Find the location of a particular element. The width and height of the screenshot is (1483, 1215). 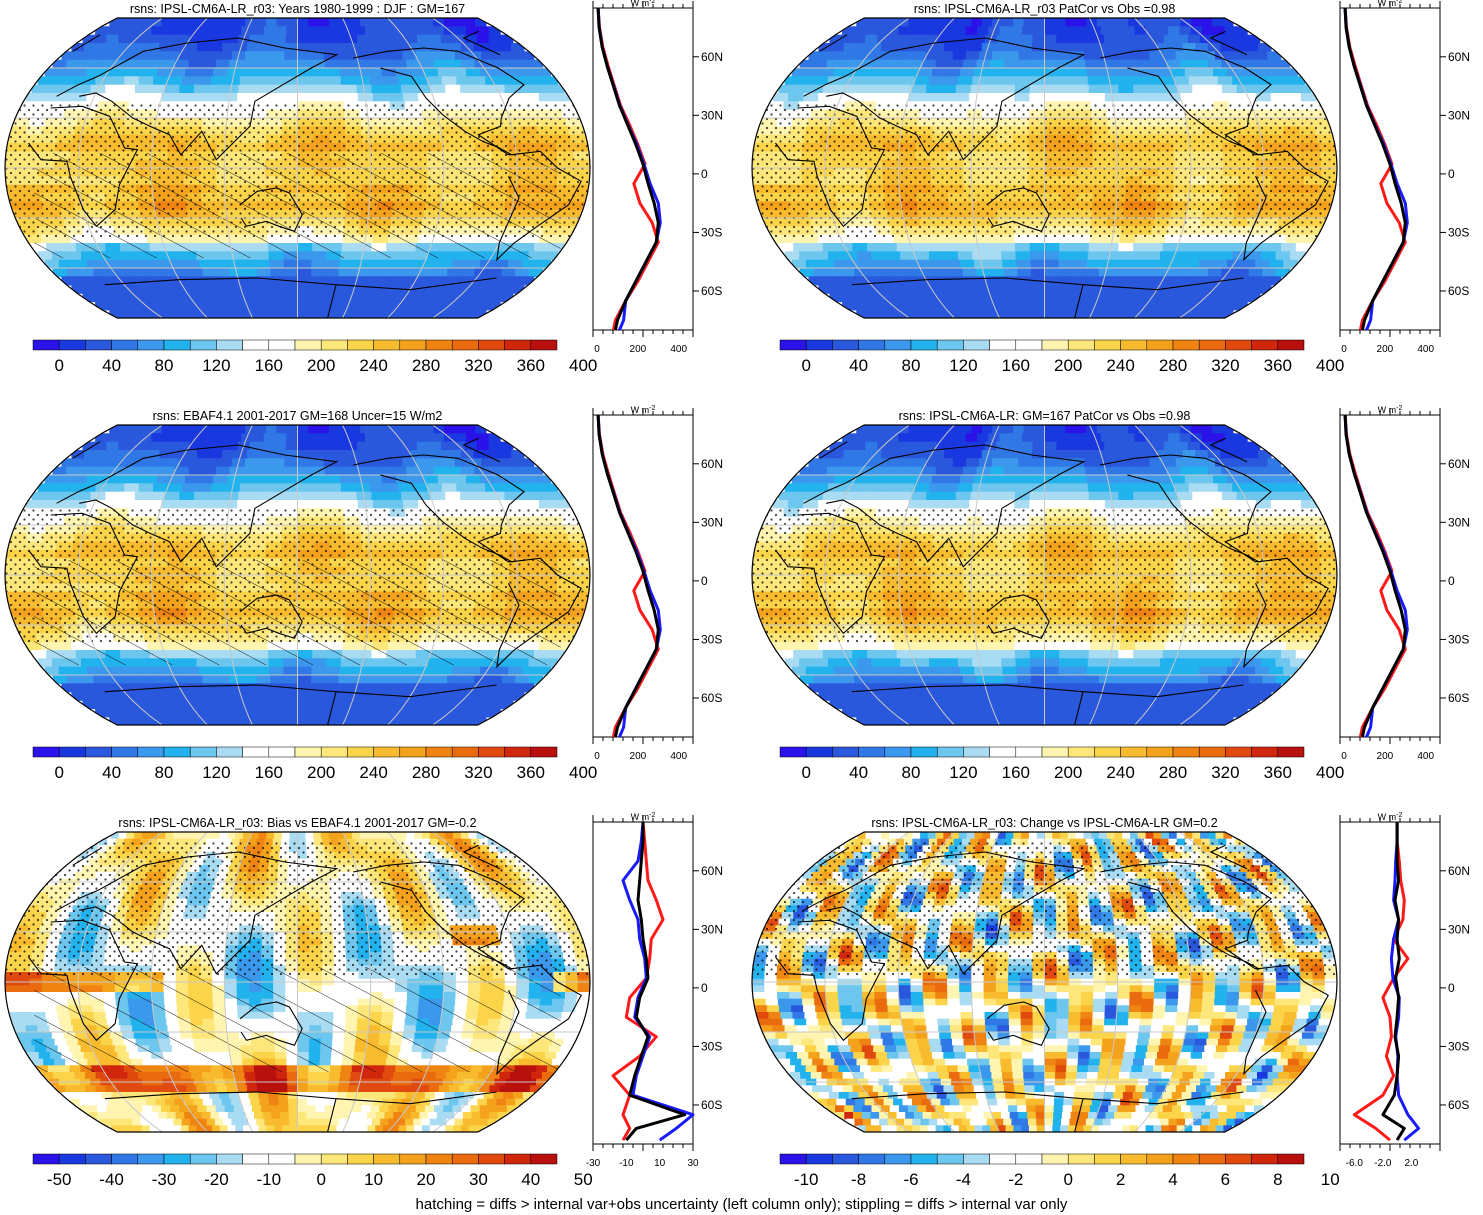

colorbar-label: 80 is located at coordinates (164, 365).